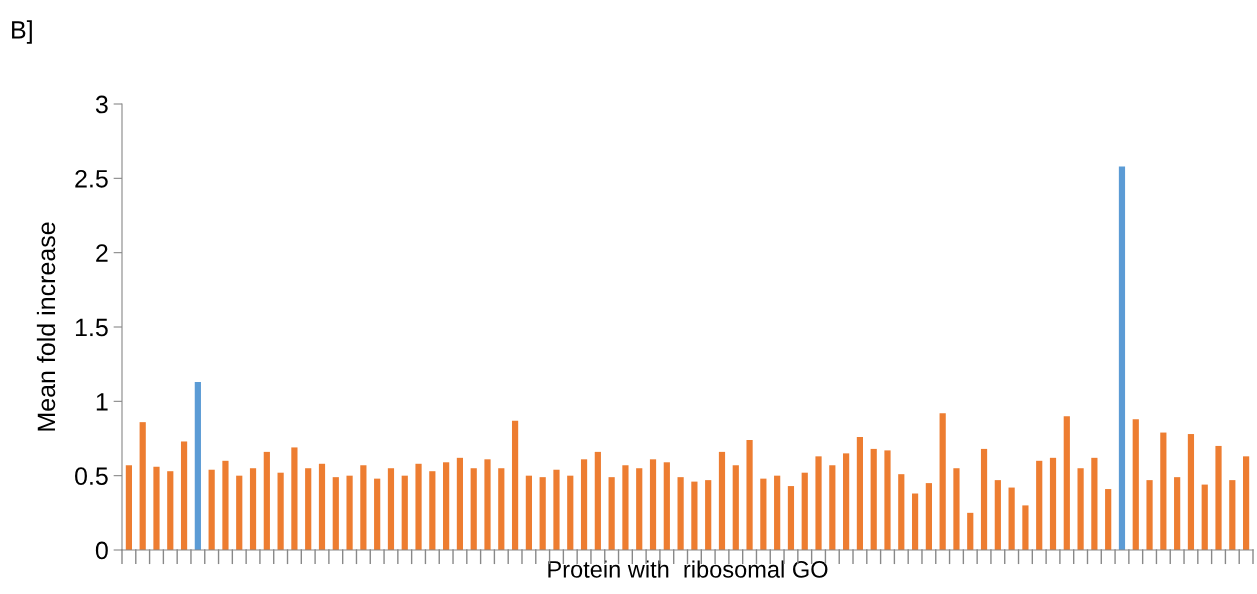  I want to click on y-tick-label: 0.5, so click(91, 476).